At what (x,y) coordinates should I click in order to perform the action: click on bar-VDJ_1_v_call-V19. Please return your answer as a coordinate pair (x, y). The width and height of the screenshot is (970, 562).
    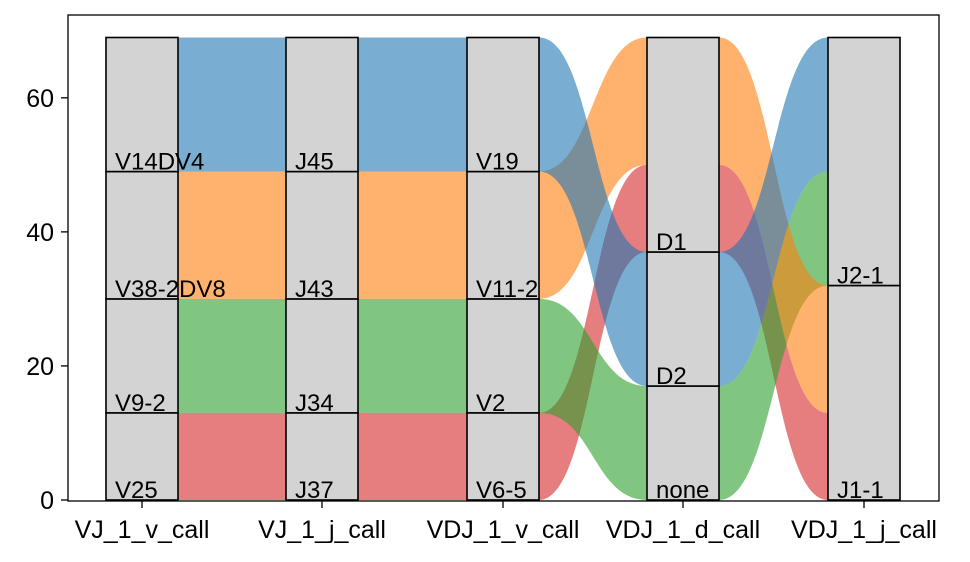
    Looking at the image, I should click on (503, 104).